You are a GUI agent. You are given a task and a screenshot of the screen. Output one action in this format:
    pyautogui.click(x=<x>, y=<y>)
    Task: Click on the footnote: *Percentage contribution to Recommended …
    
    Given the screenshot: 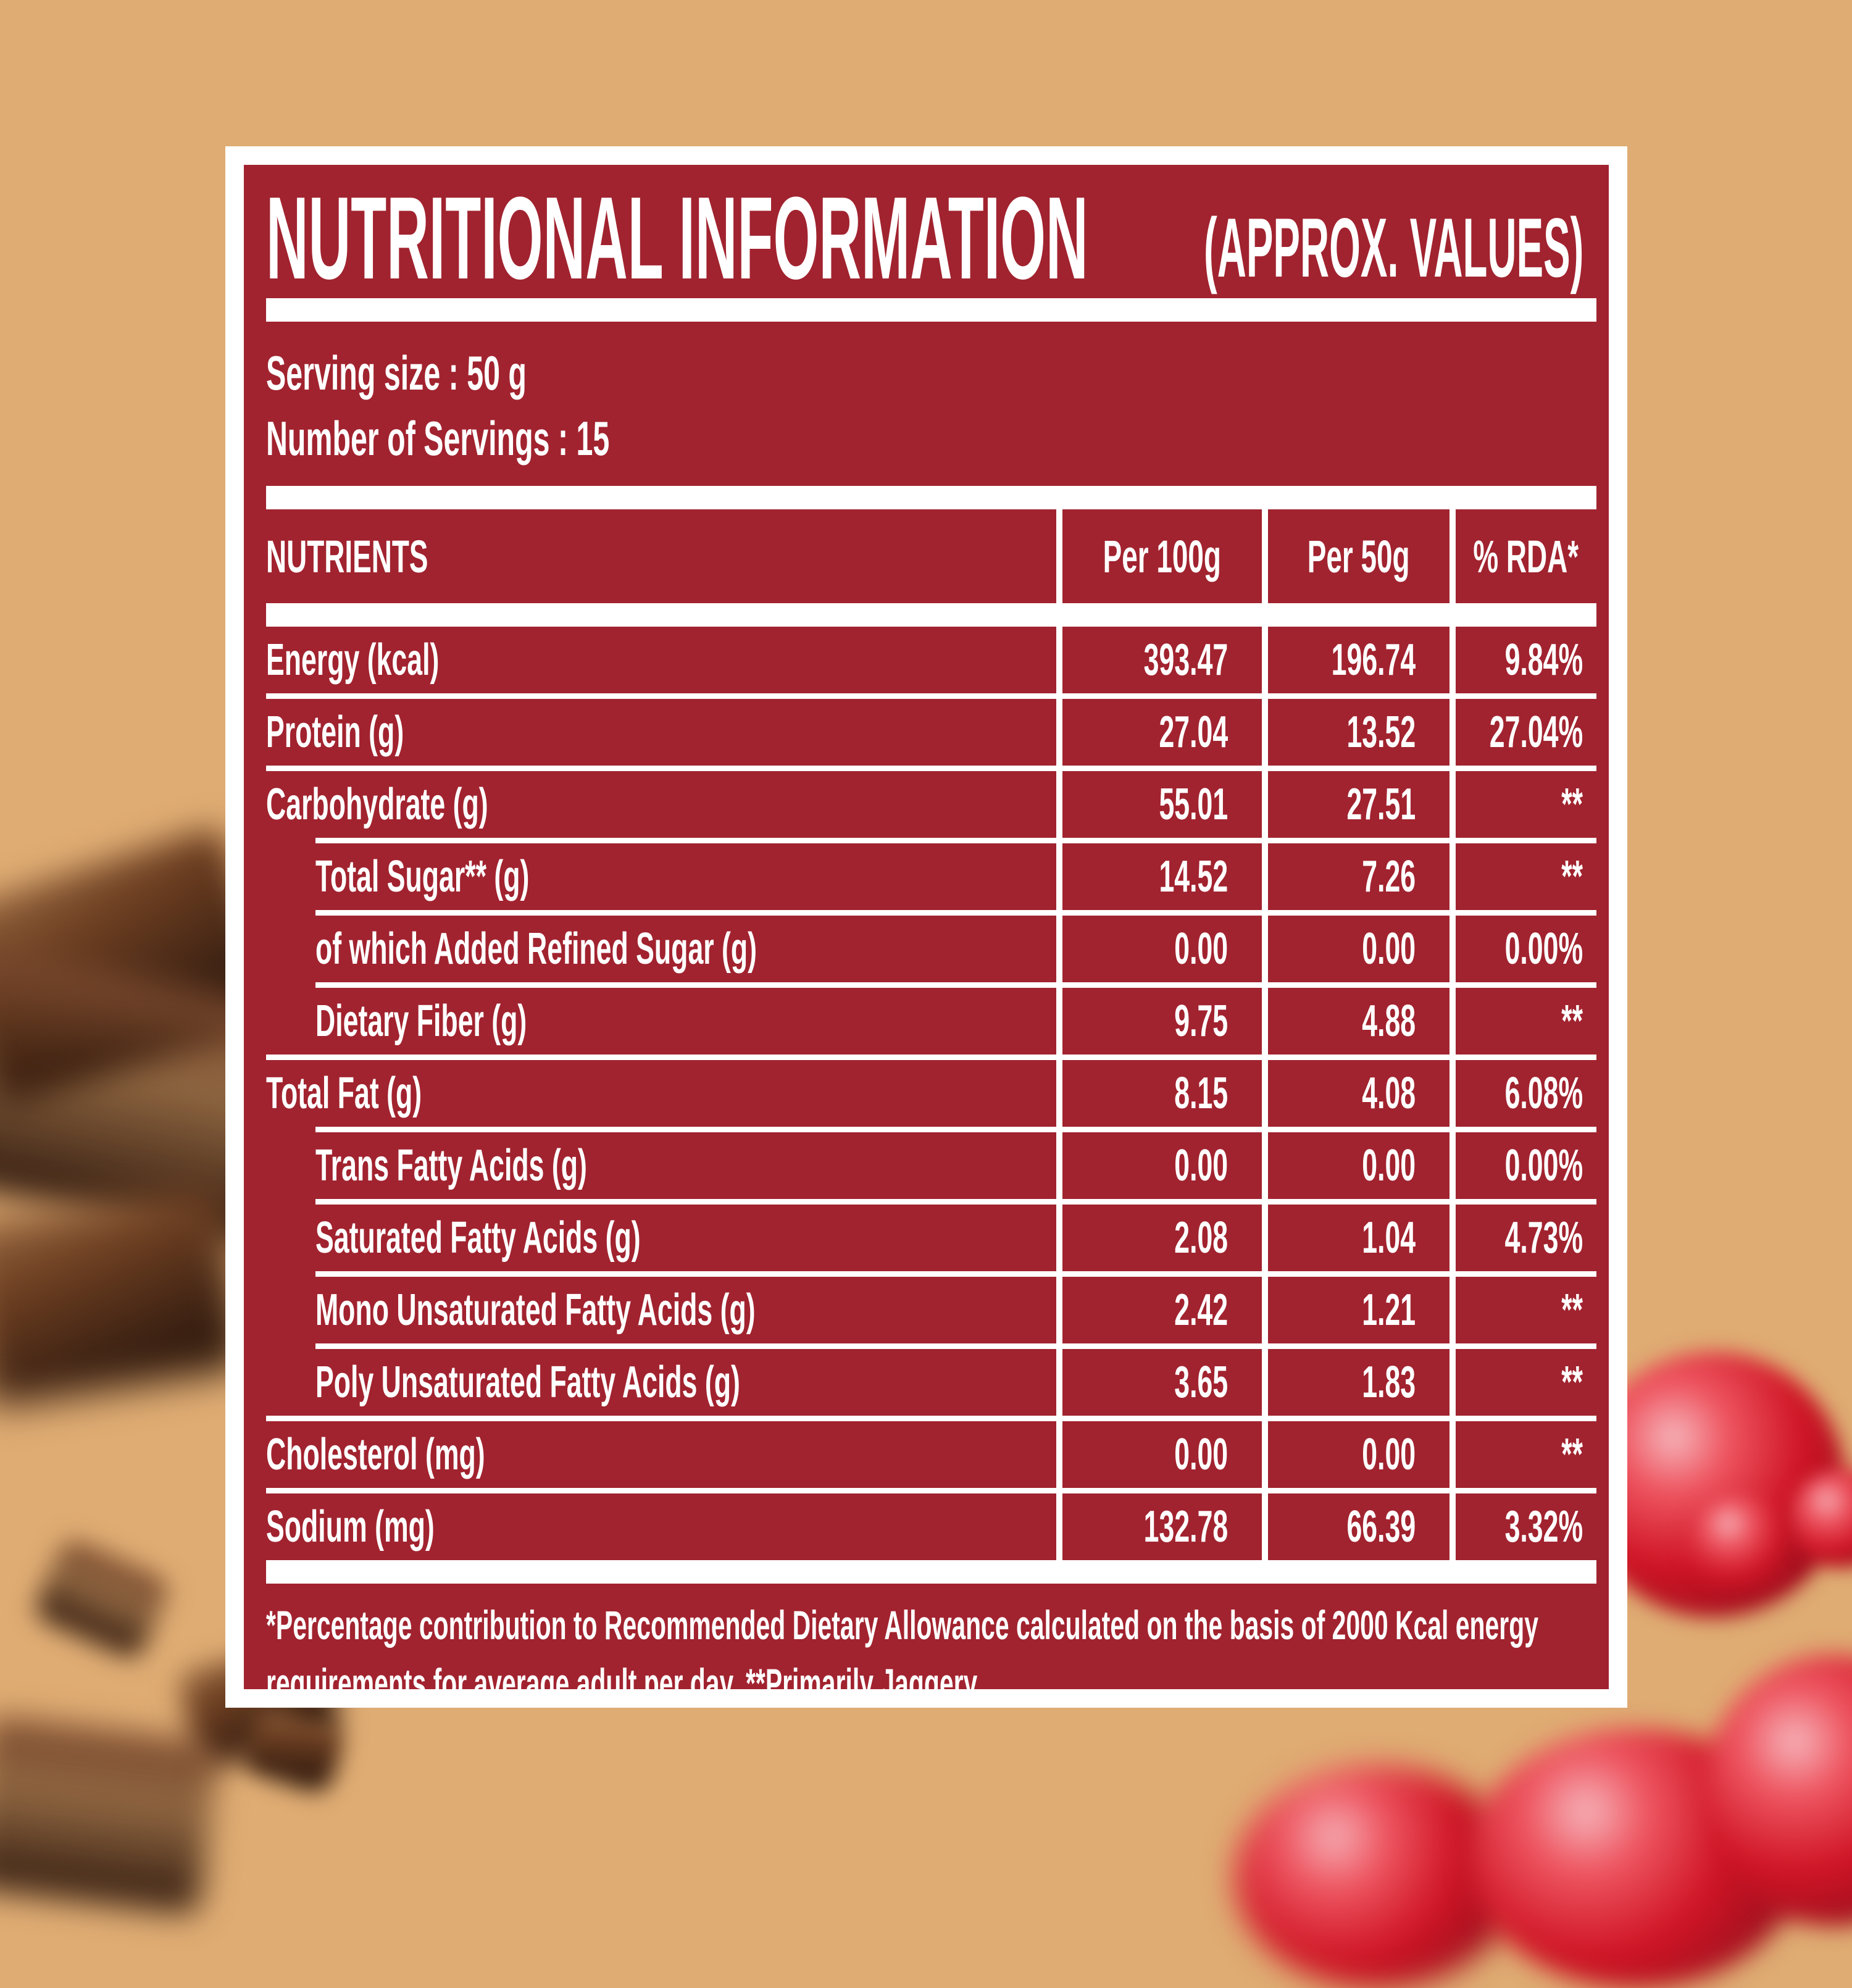 What is the action you would take?
    pyautogui.click(x=931, y=1636)
    